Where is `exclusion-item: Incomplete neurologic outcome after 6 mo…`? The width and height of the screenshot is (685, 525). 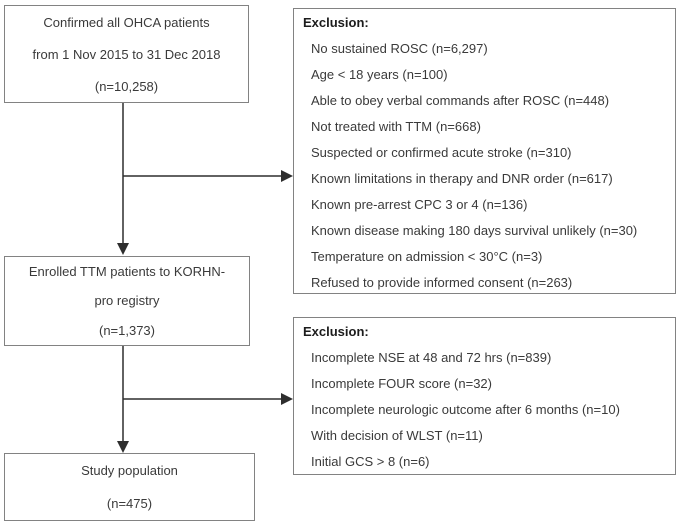
exclusion-item: Incomplete neurologic outcome after 6 mo… is located at coordinates (465, 409).